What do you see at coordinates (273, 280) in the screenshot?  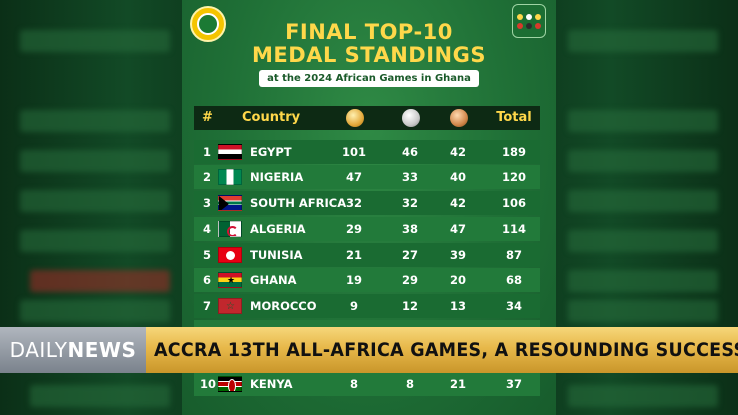 I see `row-country: GHANA` at bounding box center [273, 280].